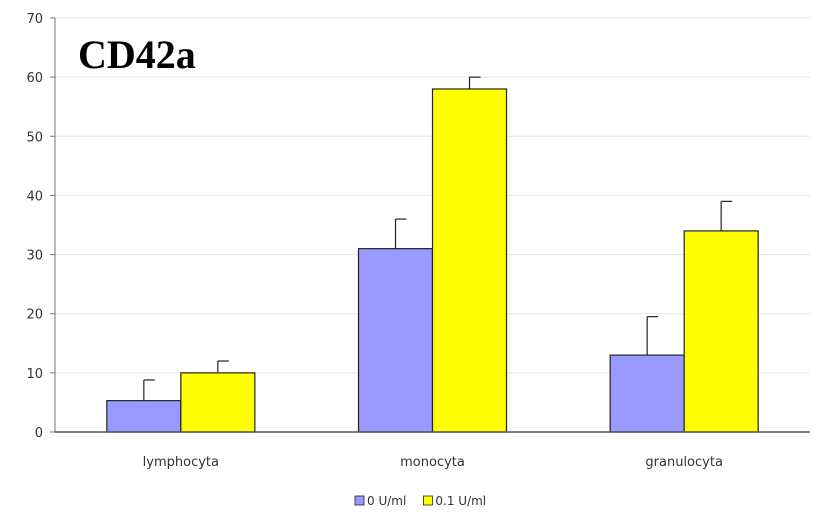 This screenshot has height=519, width=815. What do you see at coordinates (386, 501) in the screenshot?
I see `legend-label-s0: 0 U/ml` at bounding box center [386, 501].